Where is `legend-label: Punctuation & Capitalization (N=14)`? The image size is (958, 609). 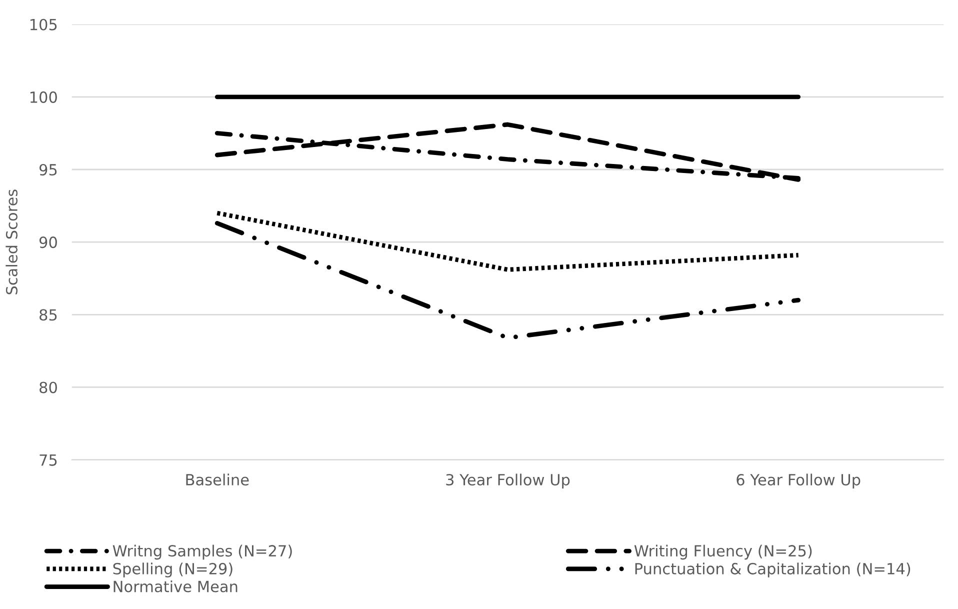 legend-label: Punctuation & Capitalization (N=14) is located at coordinates (772, 570).